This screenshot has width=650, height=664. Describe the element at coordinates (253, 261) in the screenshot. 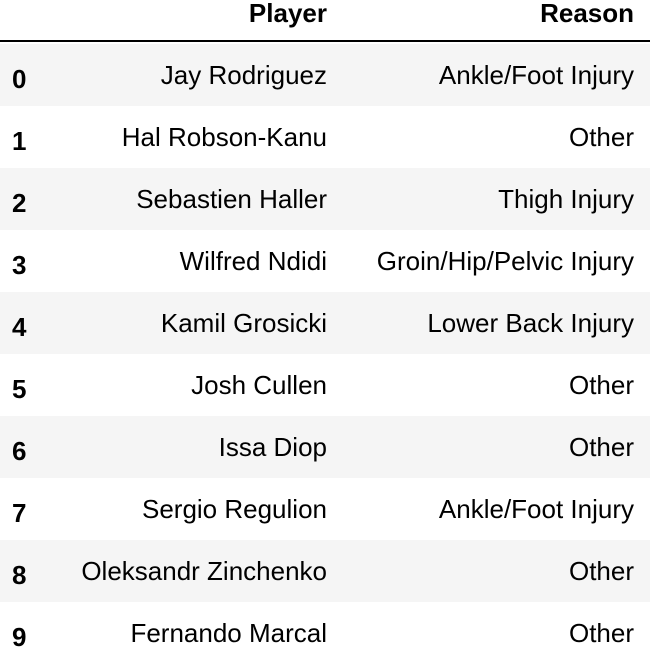

I see `player-cell: Wilfred Ndidi` at that location.